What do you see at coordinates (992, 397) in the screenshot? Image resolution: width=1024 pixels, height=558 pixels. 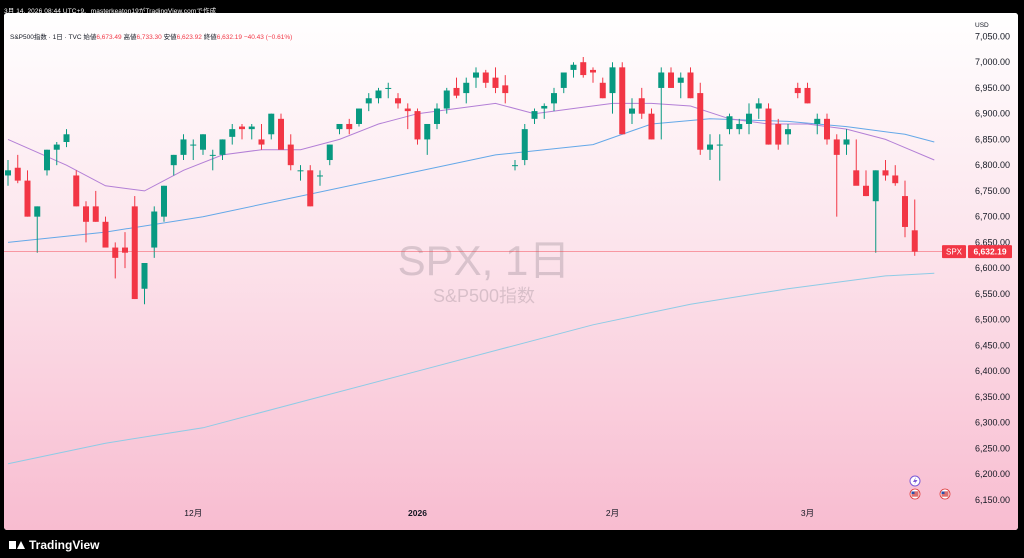 I see `y-tick-label: 6,350.00` at bounding box center [992, 397].